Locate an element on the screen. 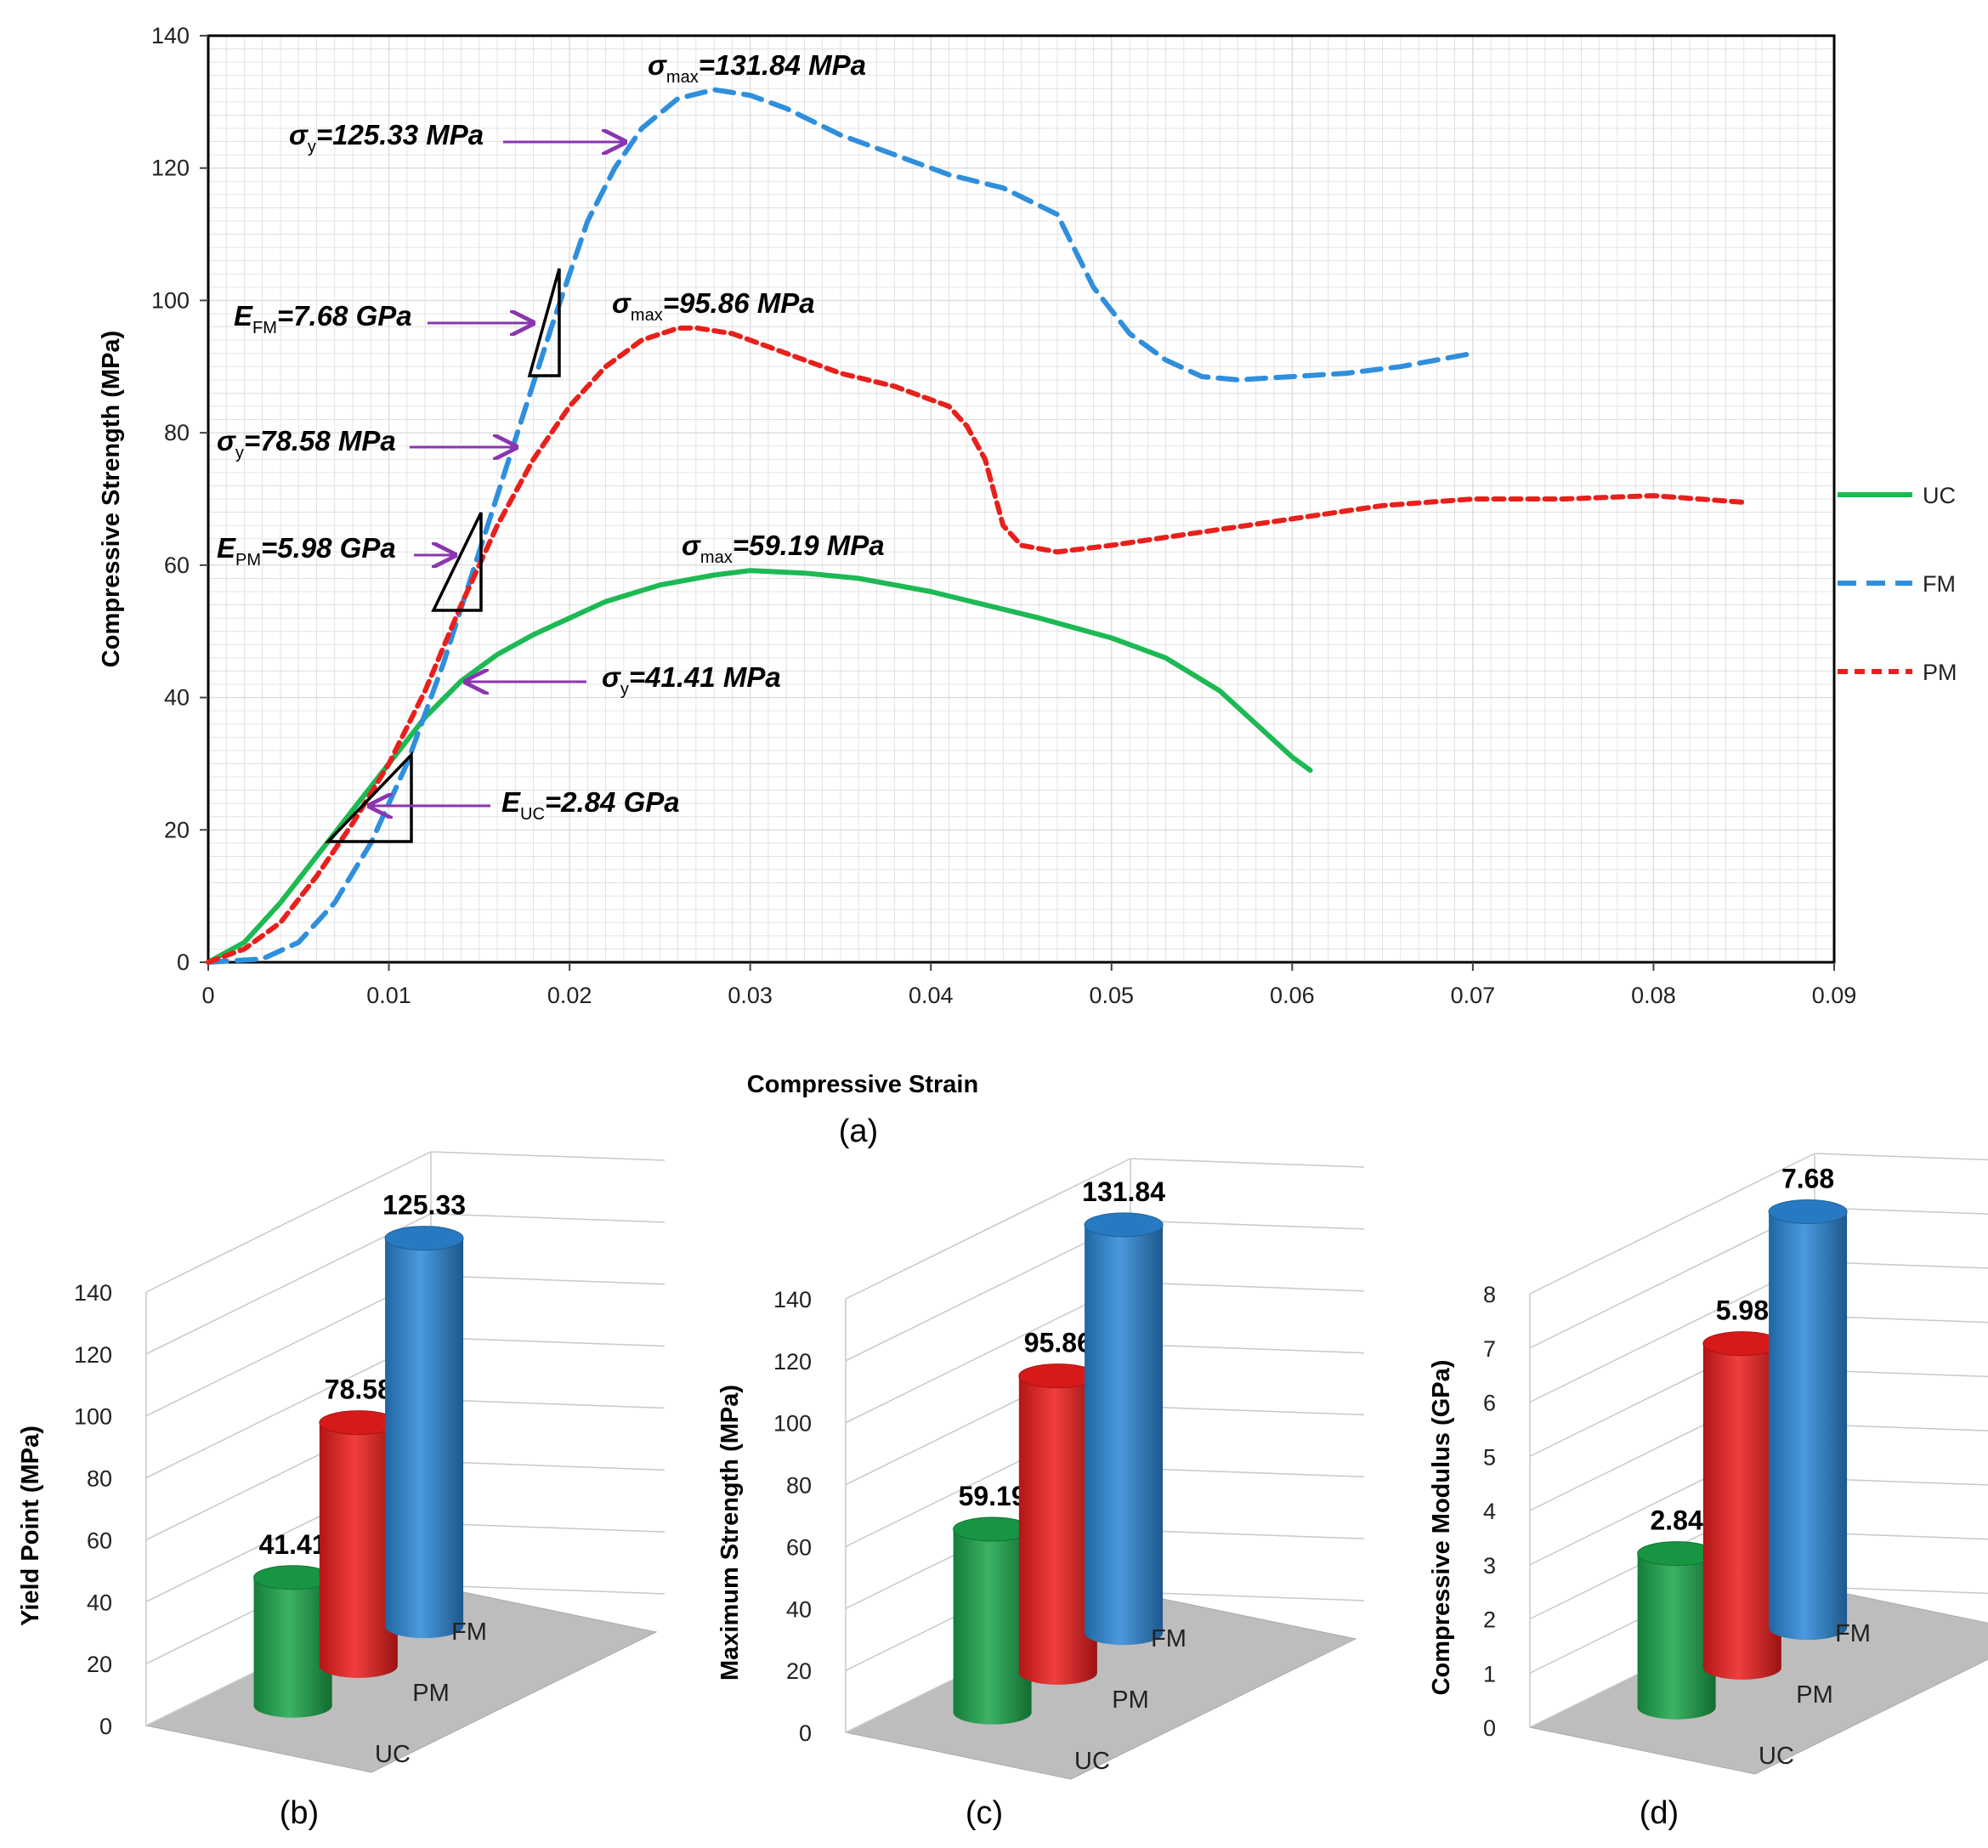  bar-fm: 7.68 is located at coordinates (1808, 1402).